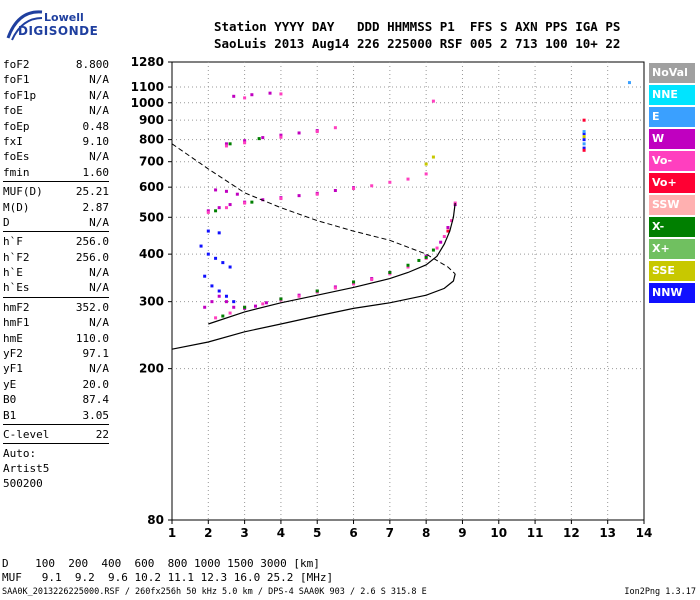 This screenshot has height=600, width=700. I want to click on legend-item: E, so click(672, 117).